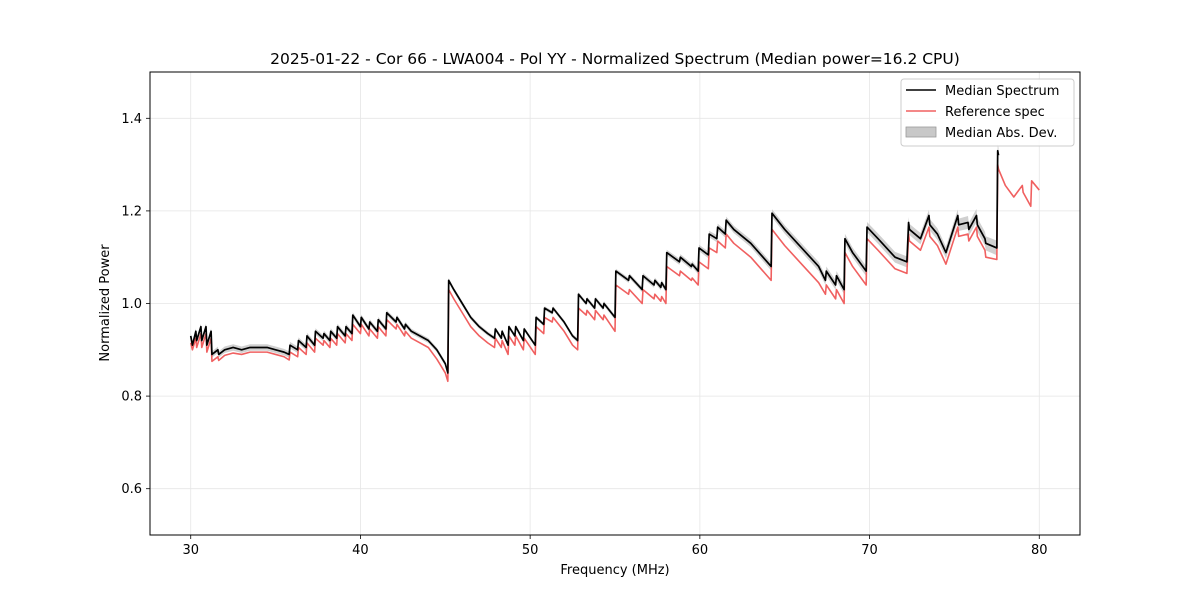  Describe the element at coordinates (530, 550) in the screenshot. I see `x-tick-label: 50` at that location.